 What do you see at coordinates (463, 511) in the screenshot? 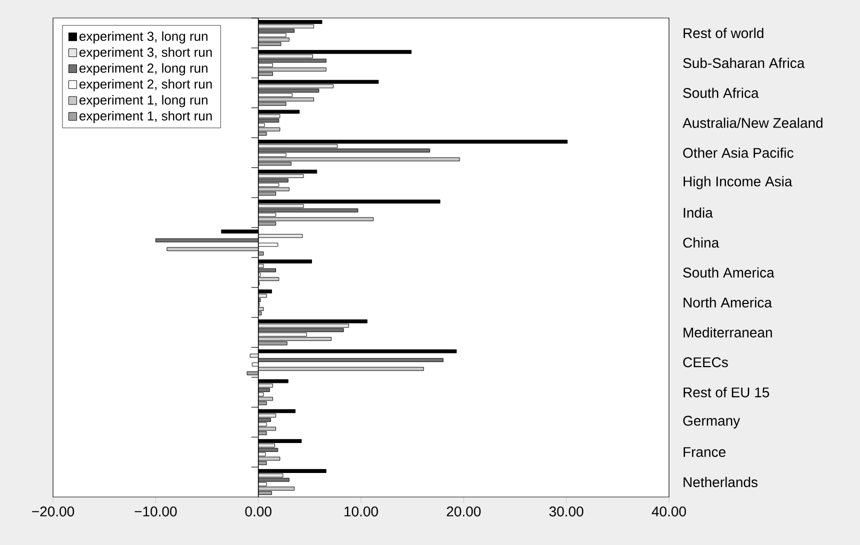
I see `x-tick-label: 20.00` at bounding box center [463, 511].